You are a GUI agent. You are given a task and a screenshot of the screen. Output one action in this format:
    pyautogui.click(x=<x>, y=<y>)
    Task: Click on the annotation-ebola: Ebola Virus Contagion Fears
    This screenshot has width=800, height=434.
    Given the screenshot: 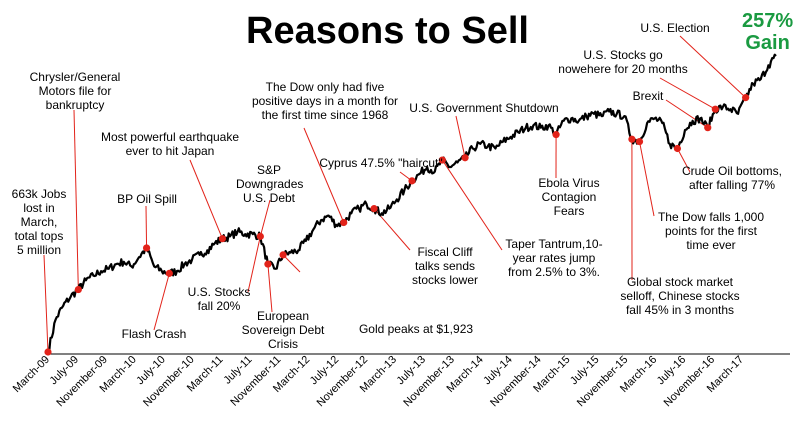 What is the action you would take?
    pyautogui.click(x=569, y=197)
    